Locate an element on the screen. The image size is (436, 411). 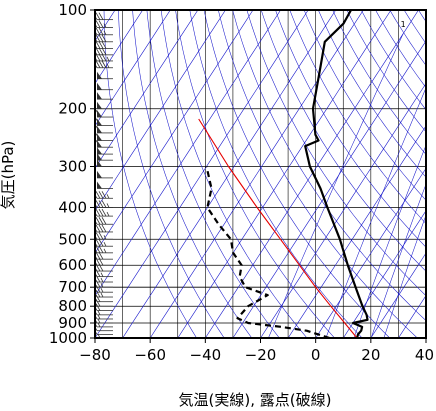
x-tick-label: −40 is located at coordinates (206, 355).